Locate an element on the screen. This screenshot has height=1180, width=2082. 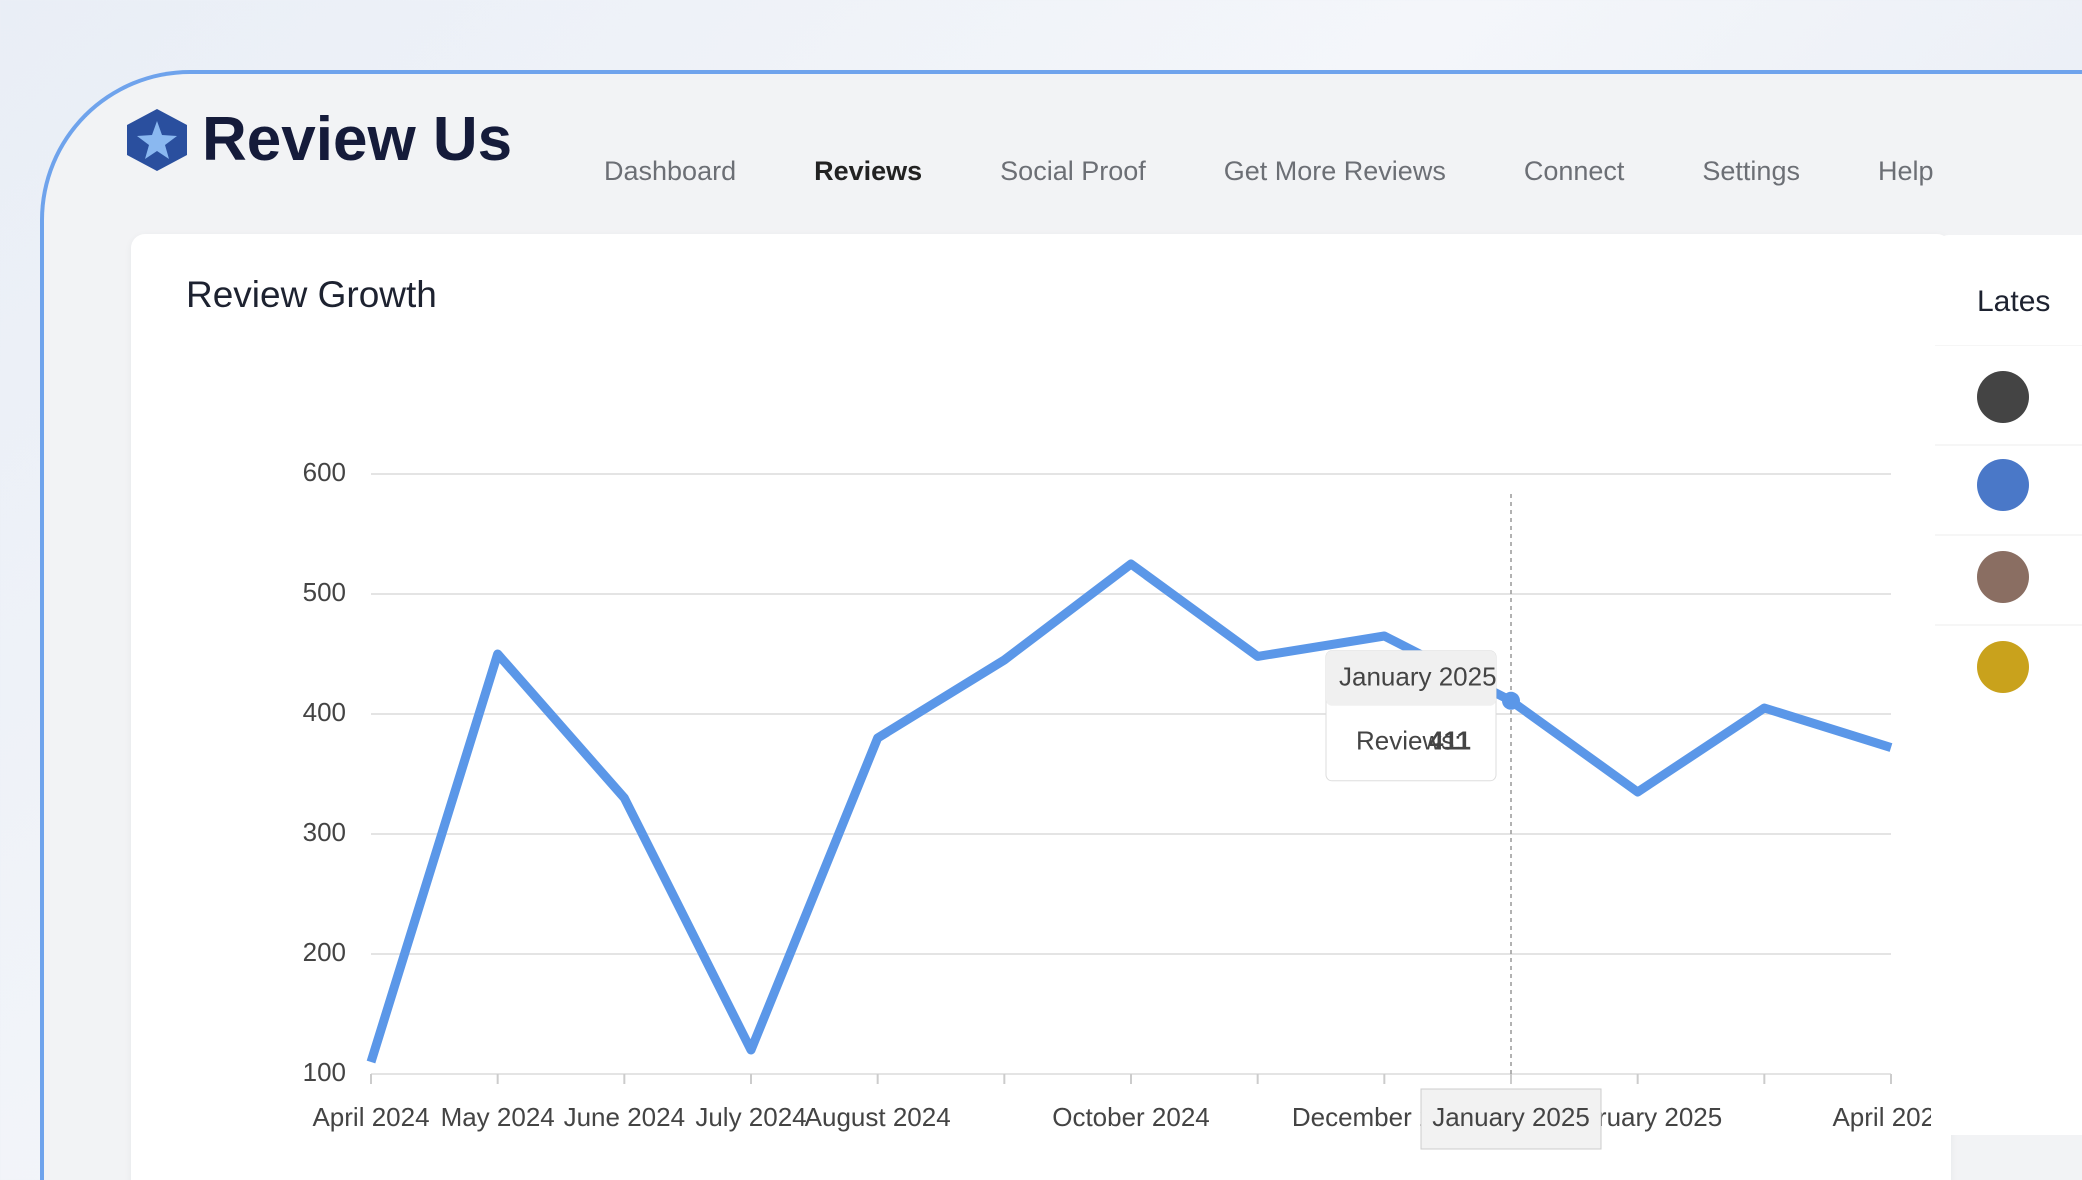
hover-axis-label: January 2025 is located at coordinates (1511, 1117).